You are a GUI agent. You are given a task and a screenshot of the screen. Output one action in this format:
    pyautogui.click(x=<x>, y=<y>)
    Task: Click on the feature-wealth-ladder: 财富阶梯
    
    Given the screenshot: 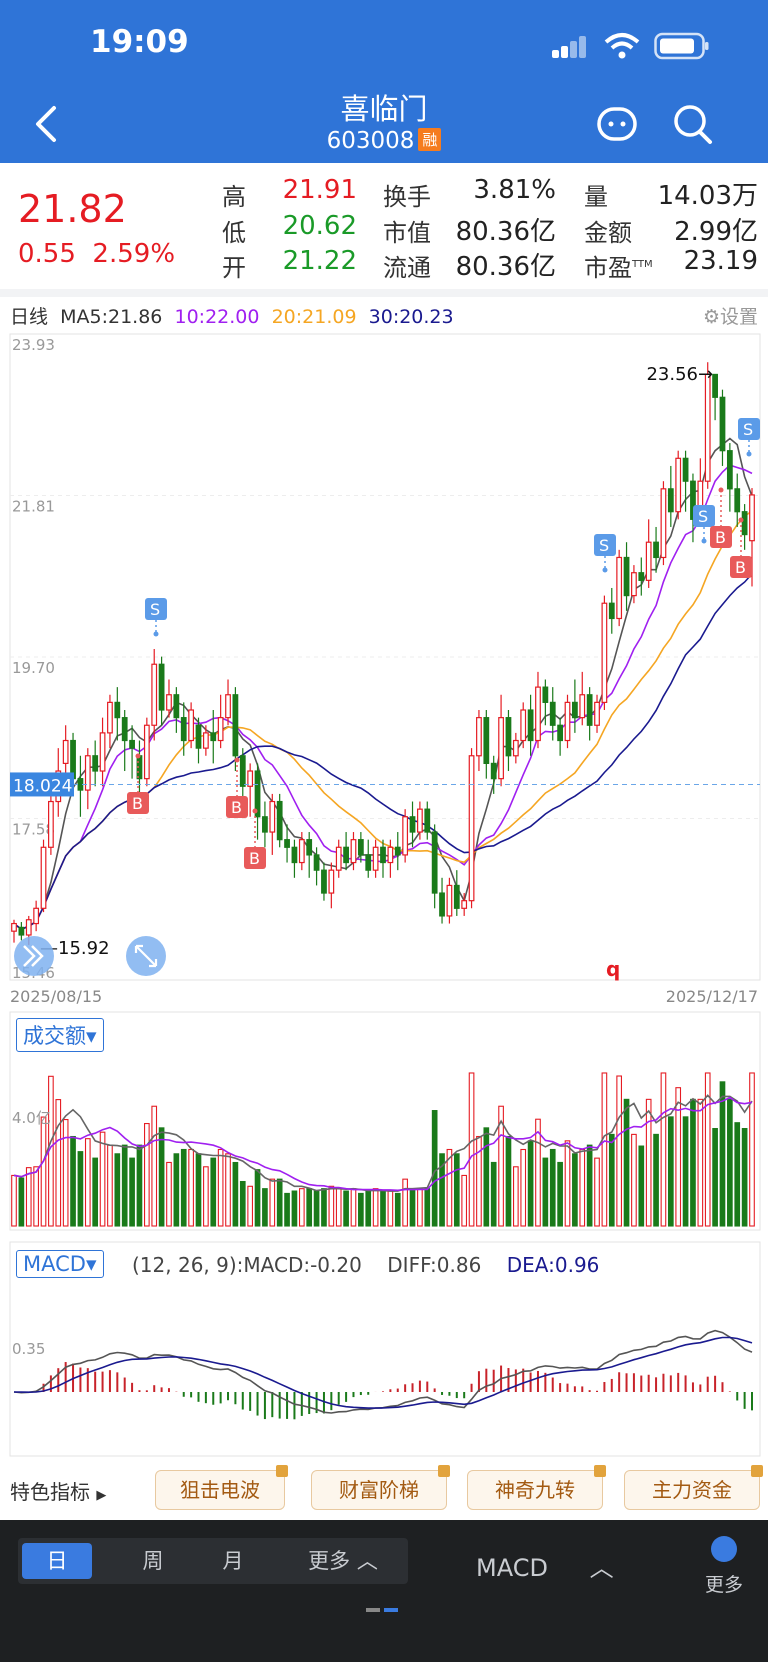 What is the action you would take?
    pyautogui.click(x=380, y=1487)
    